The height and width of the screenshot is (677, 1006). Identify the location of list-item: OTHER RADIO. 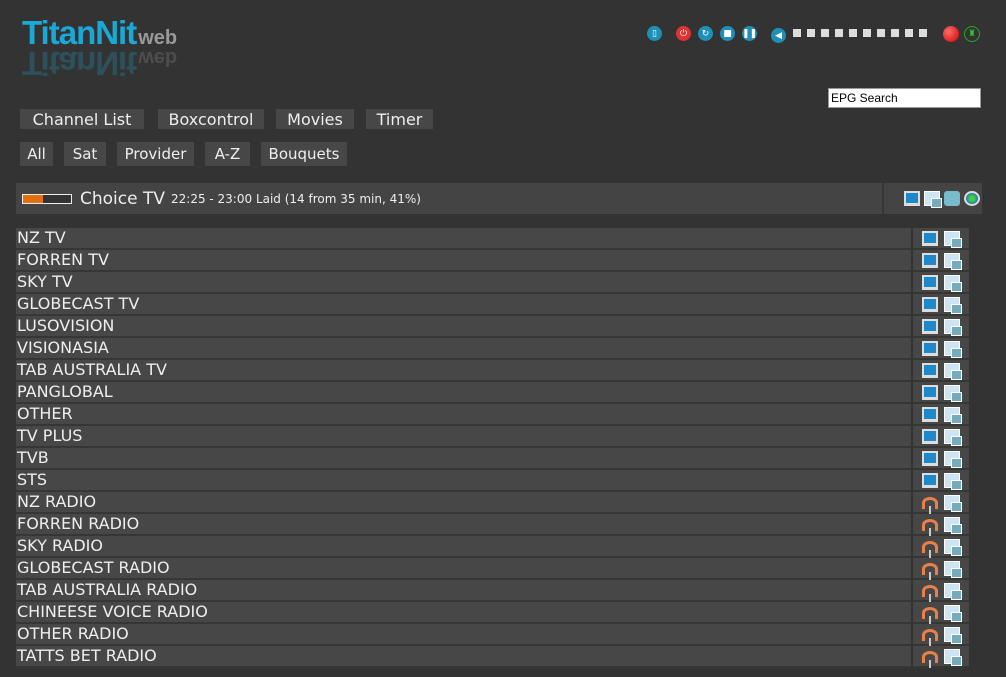
(492, 635).